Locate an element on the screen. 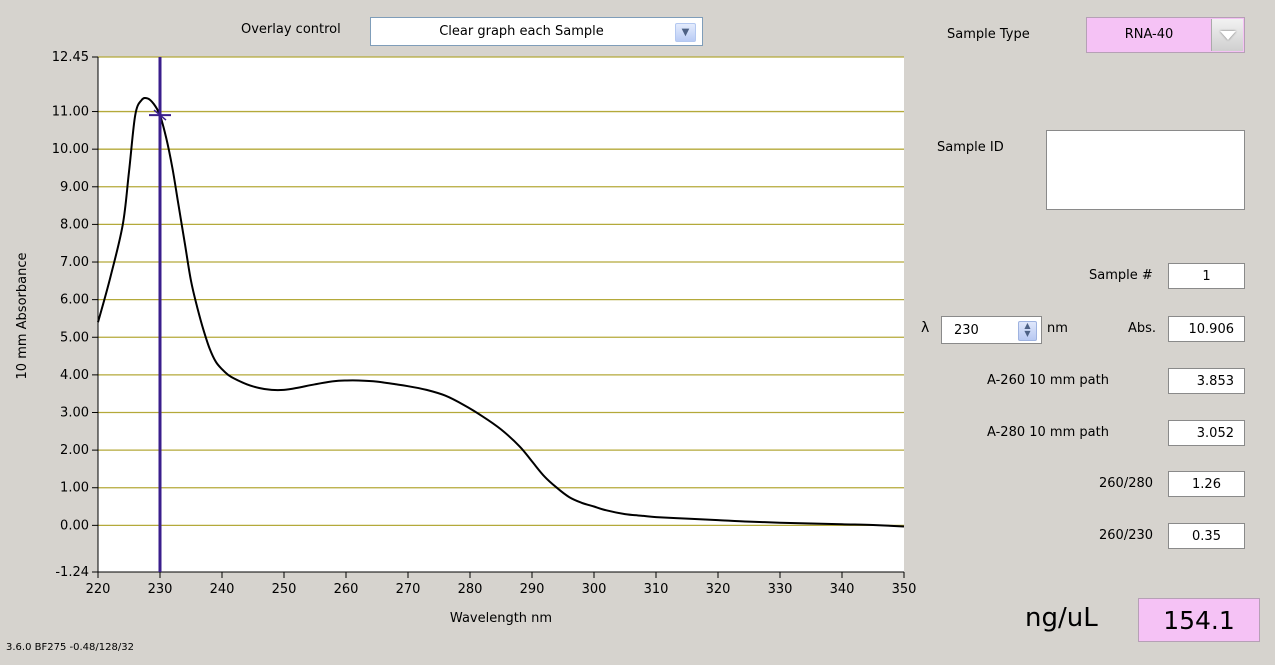 This screenshot has height=665, width=1275. y-tick-label: 11.00 is located at coordinates (70, 112).